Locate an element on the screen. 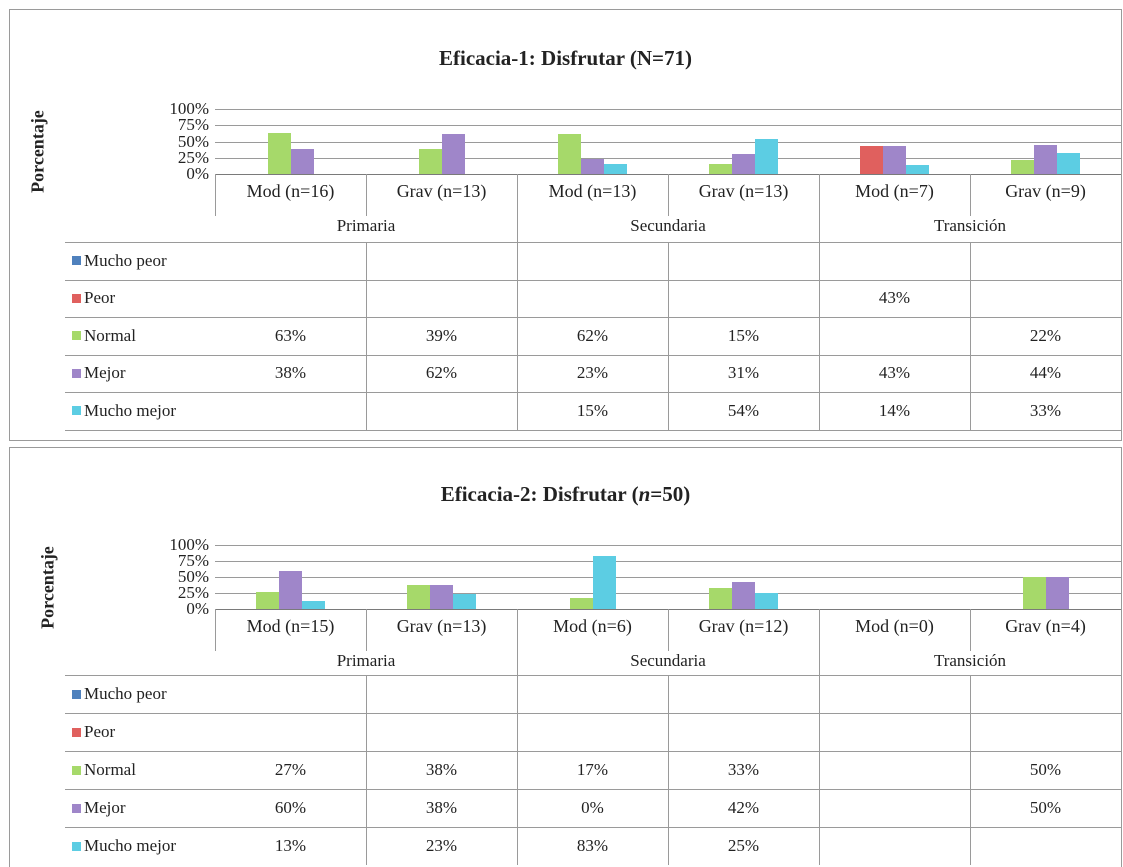  legend-text: Mucho peor is located at coordinates (125, 693).